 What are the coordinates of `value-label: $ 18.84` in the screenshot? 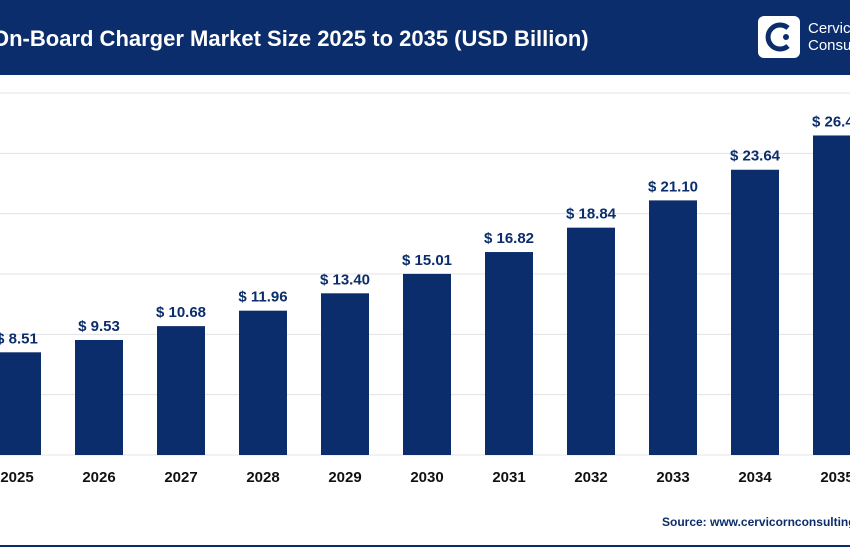 It's located at (591, 214).